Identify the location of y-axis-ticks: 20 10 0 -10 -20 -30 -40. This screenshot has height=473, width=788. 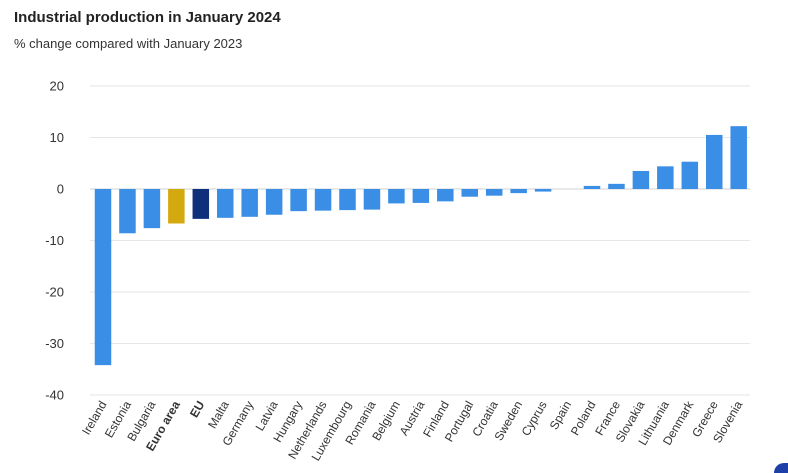
(54, 241).